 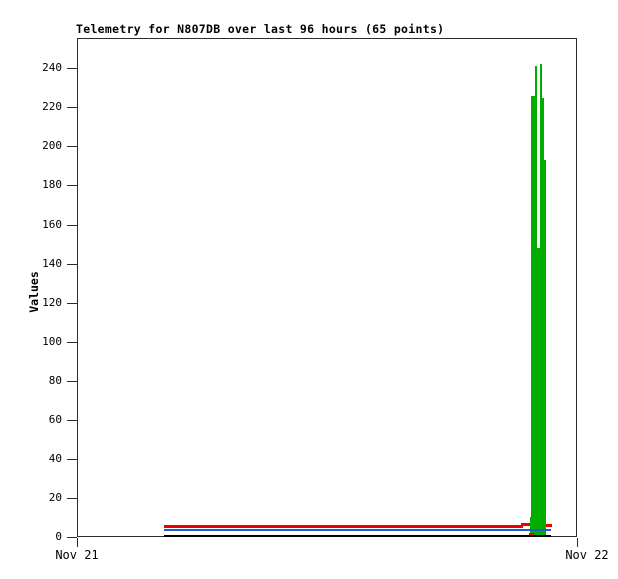 What do you see at coordinates (587, 555) in the screenshot?
I see `x-tick-label: Nov 22` at bounding box center [587, 555].